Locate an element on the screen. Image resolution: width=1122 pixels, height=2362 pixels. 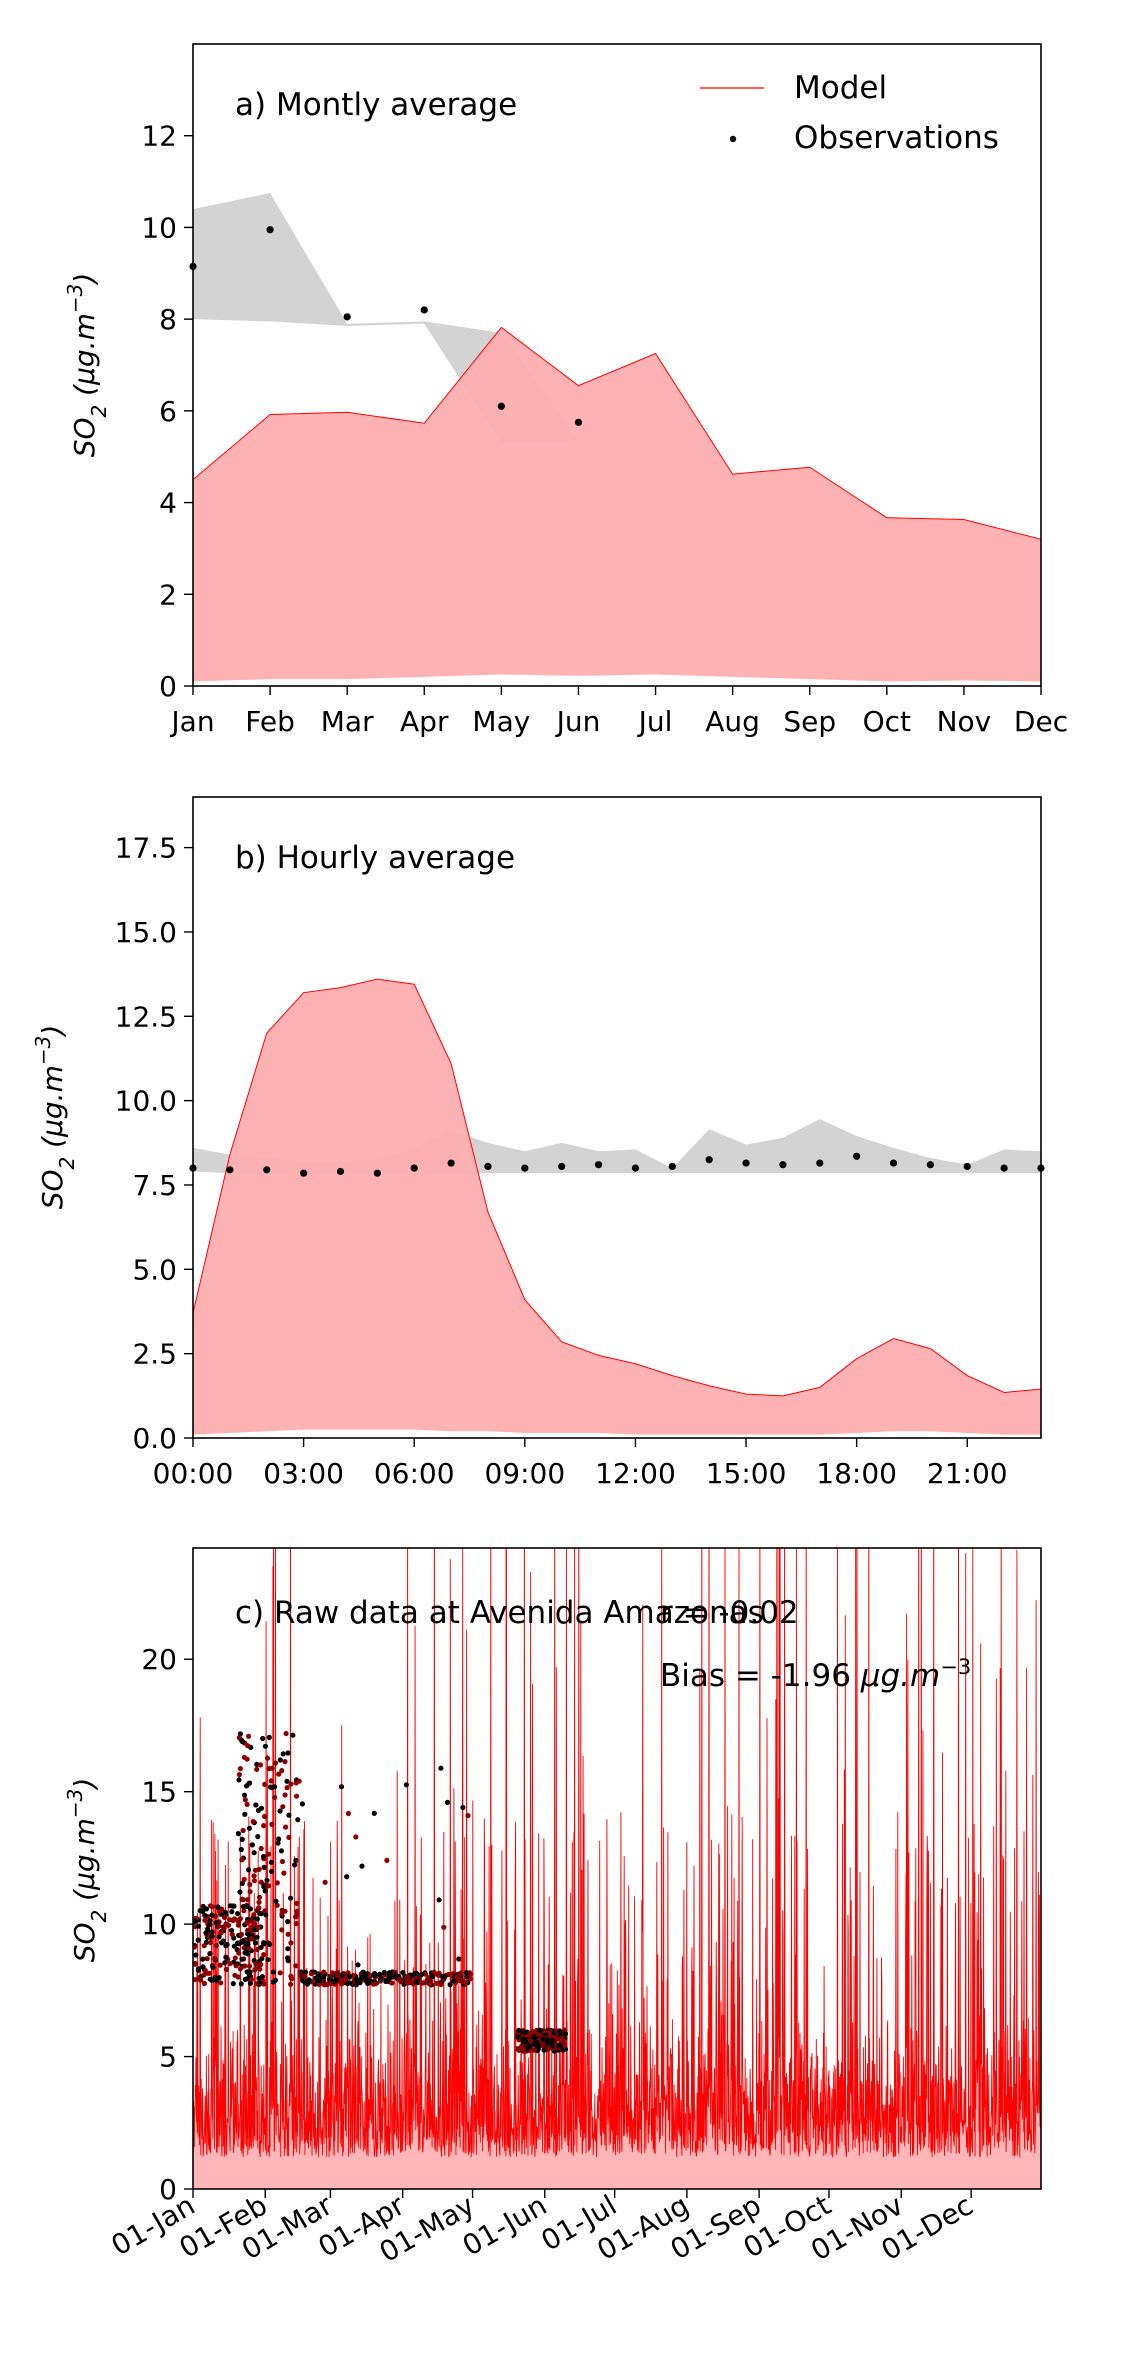
panel-b-y-ticks: 0.0 2.5 5.0 7.5 10.0 12.5 15.0 17.5 is located at coordinates (154, 1143).